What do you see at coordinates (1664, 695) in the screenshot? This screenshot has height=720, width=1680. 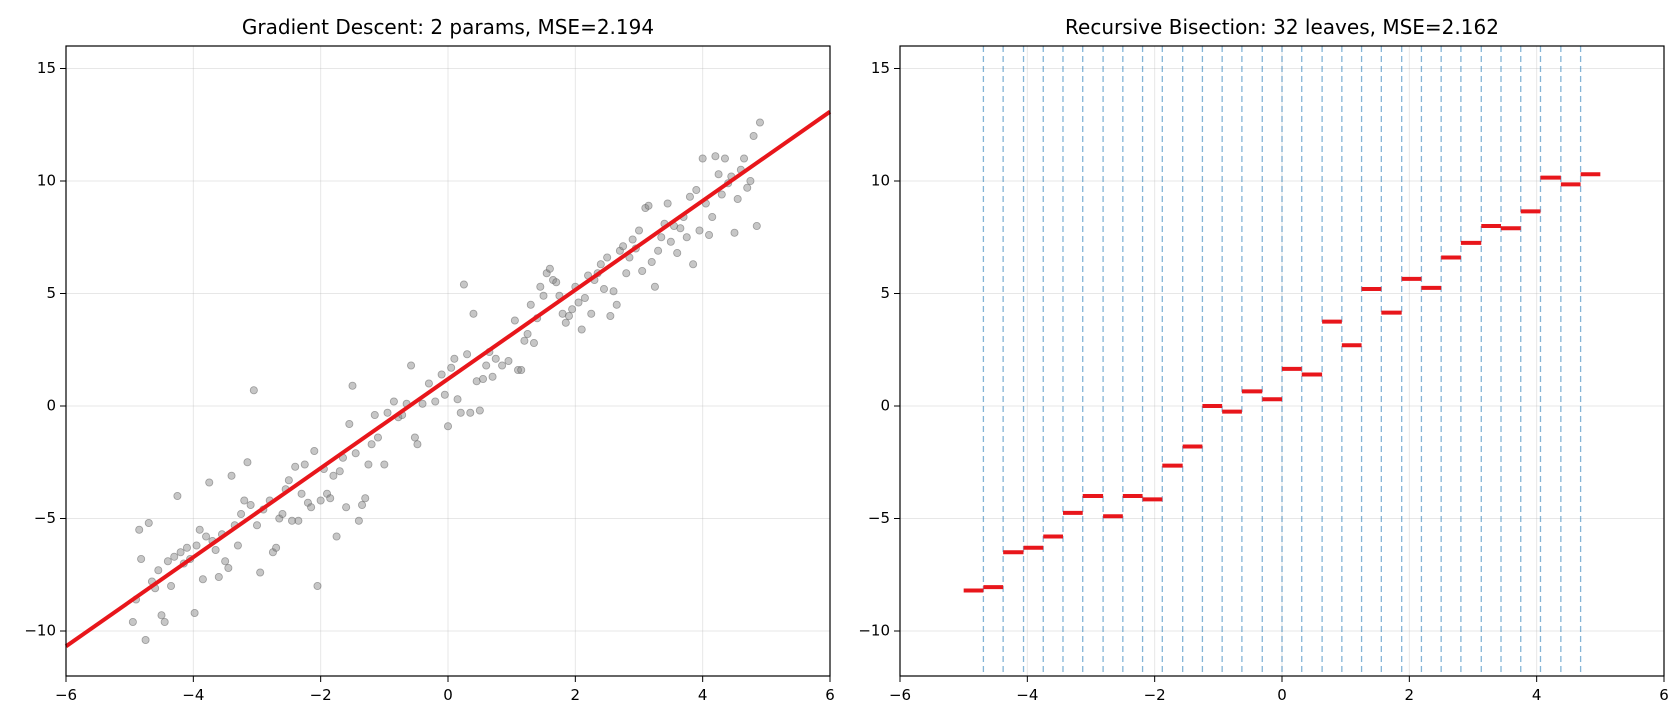 I see `x-tick-label: 6` at bounding box center [1664, 695].